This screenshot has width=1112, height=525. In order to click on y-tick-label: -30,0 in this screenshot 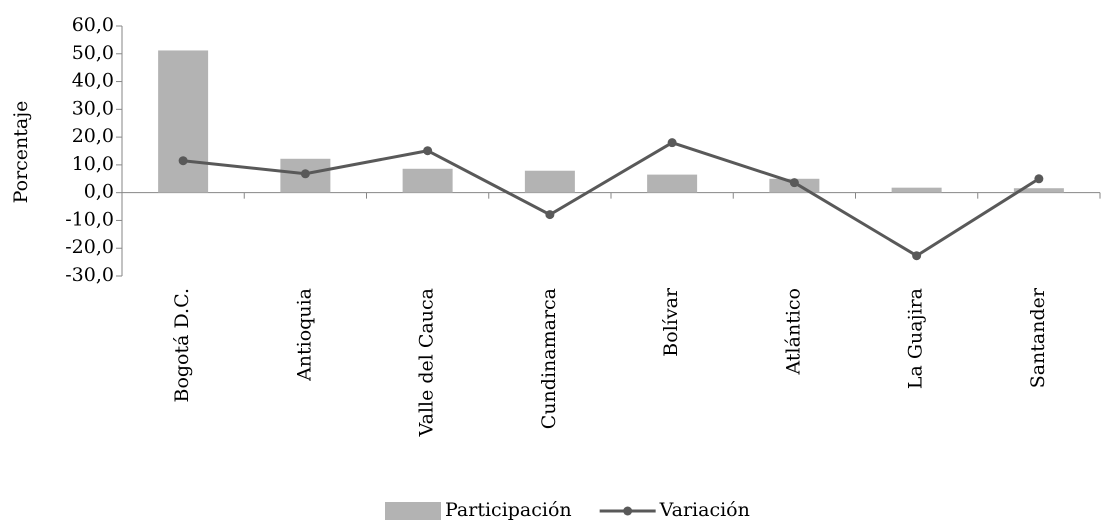, I will do `click(89, 275)`.